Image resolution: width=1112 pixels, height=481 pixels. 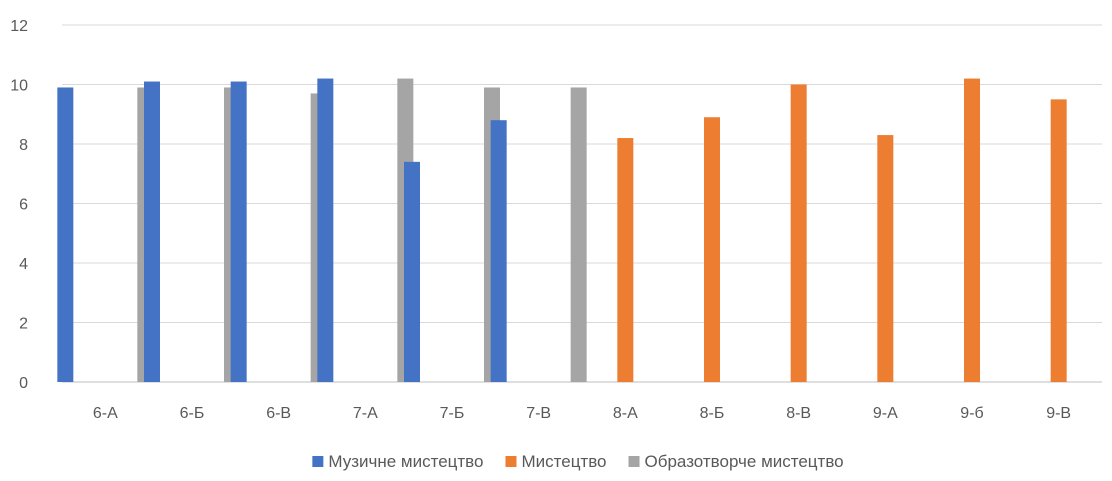 I want to click on x-tick-label: 9-б, so click(x=971, y=413).